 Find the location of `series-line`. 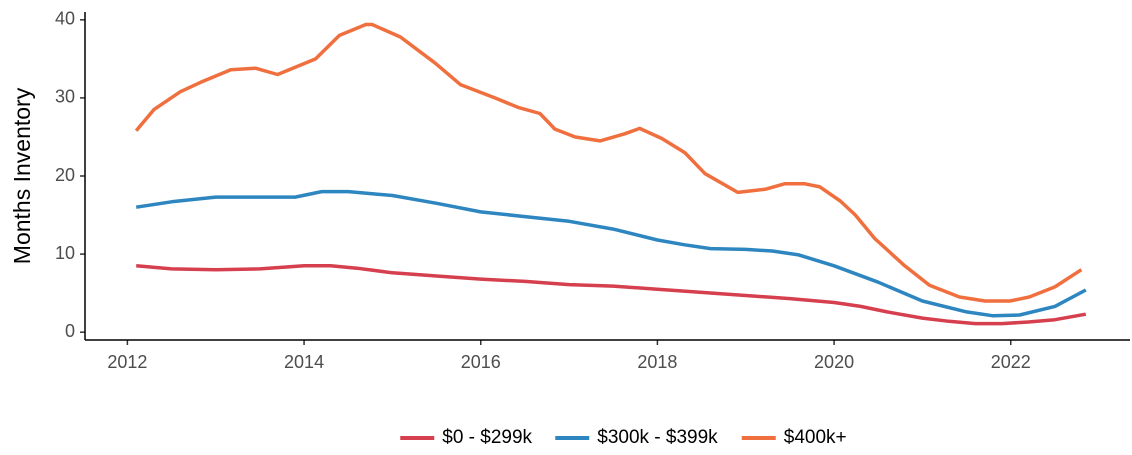

series-line is located at coordinates (611, 295).